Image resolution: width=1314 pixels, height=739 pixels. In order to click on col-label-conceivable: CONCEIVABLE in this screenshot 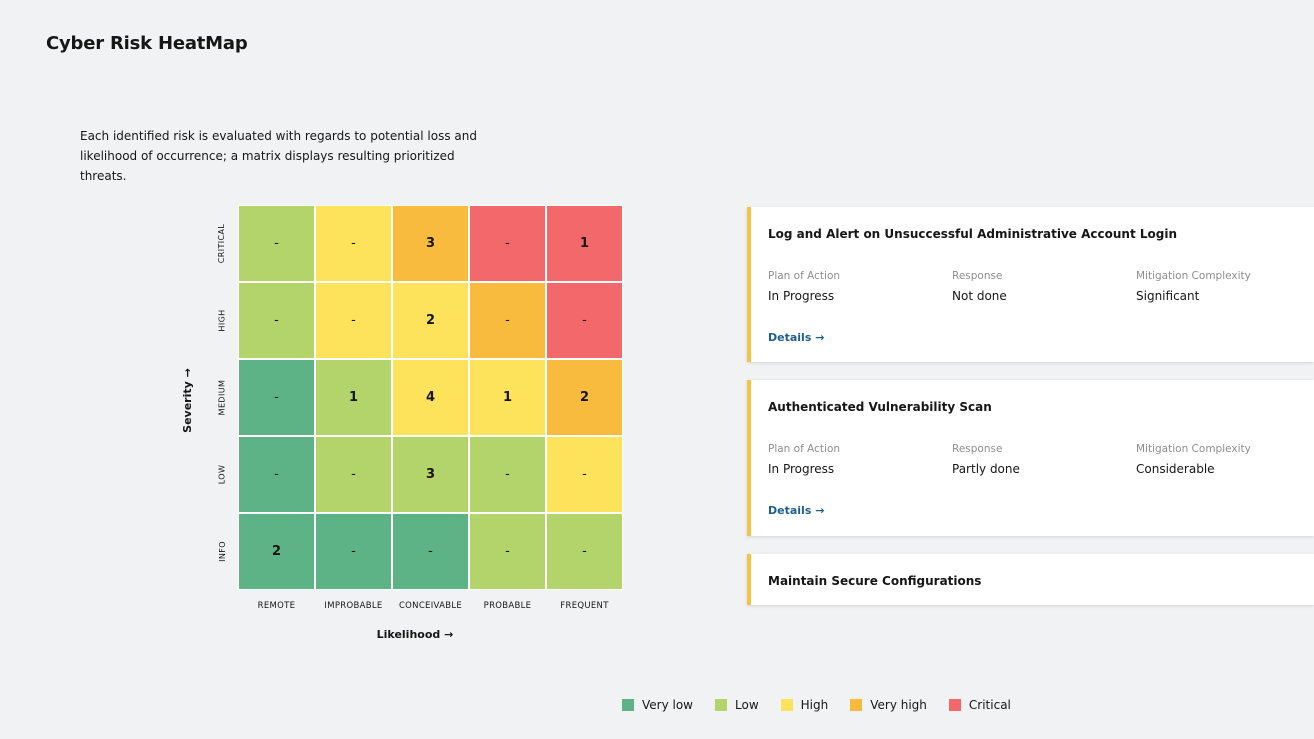, I will do `click(430, 606)`.